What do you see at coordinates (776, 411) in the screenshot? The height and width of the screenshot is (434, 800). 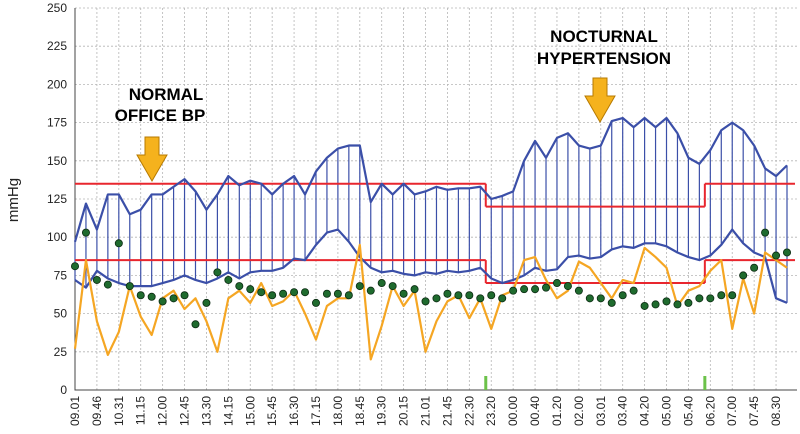 I see `x-tick-label: 08.30` at bounding box center [776, 411].